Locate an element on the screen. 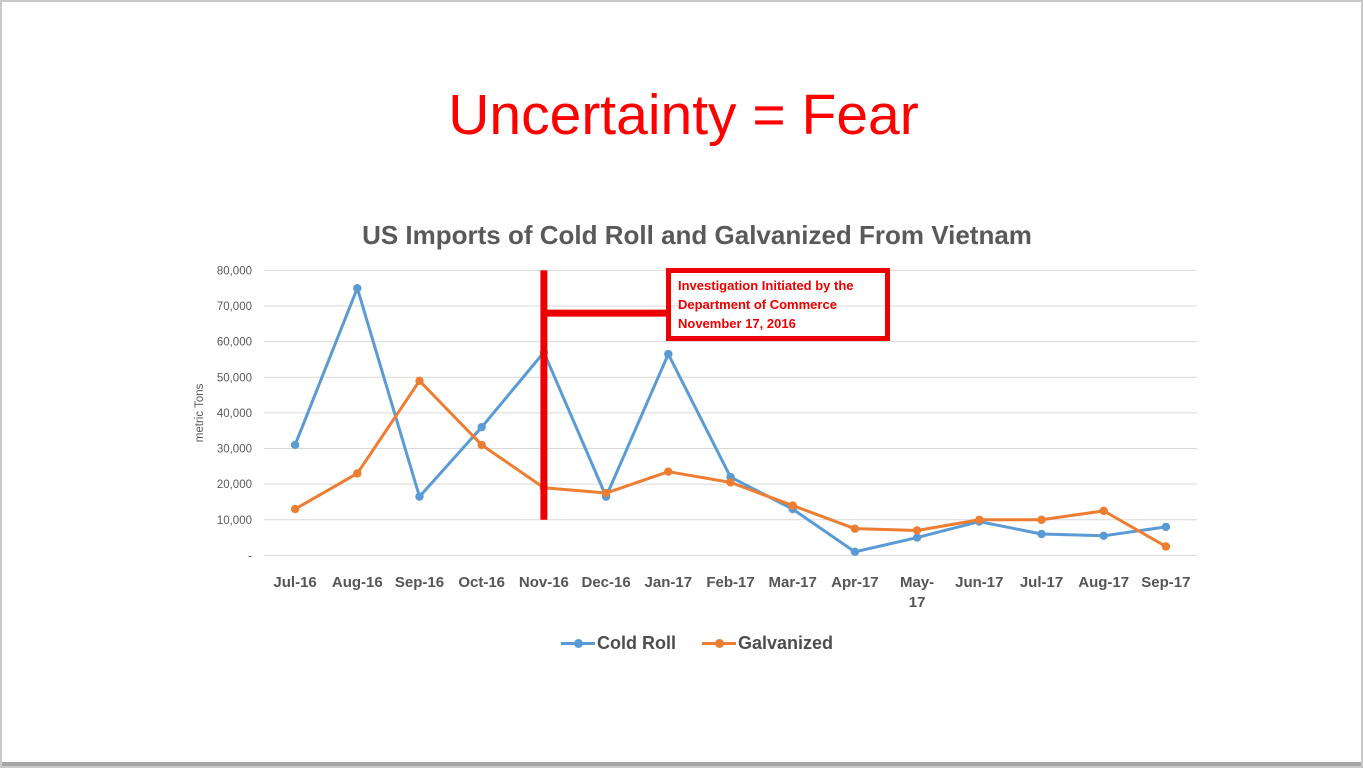 The width and height of the screenshot is (1363, 770). y-axis-tick-label: 10,000 is located at coordinates (234, 521).